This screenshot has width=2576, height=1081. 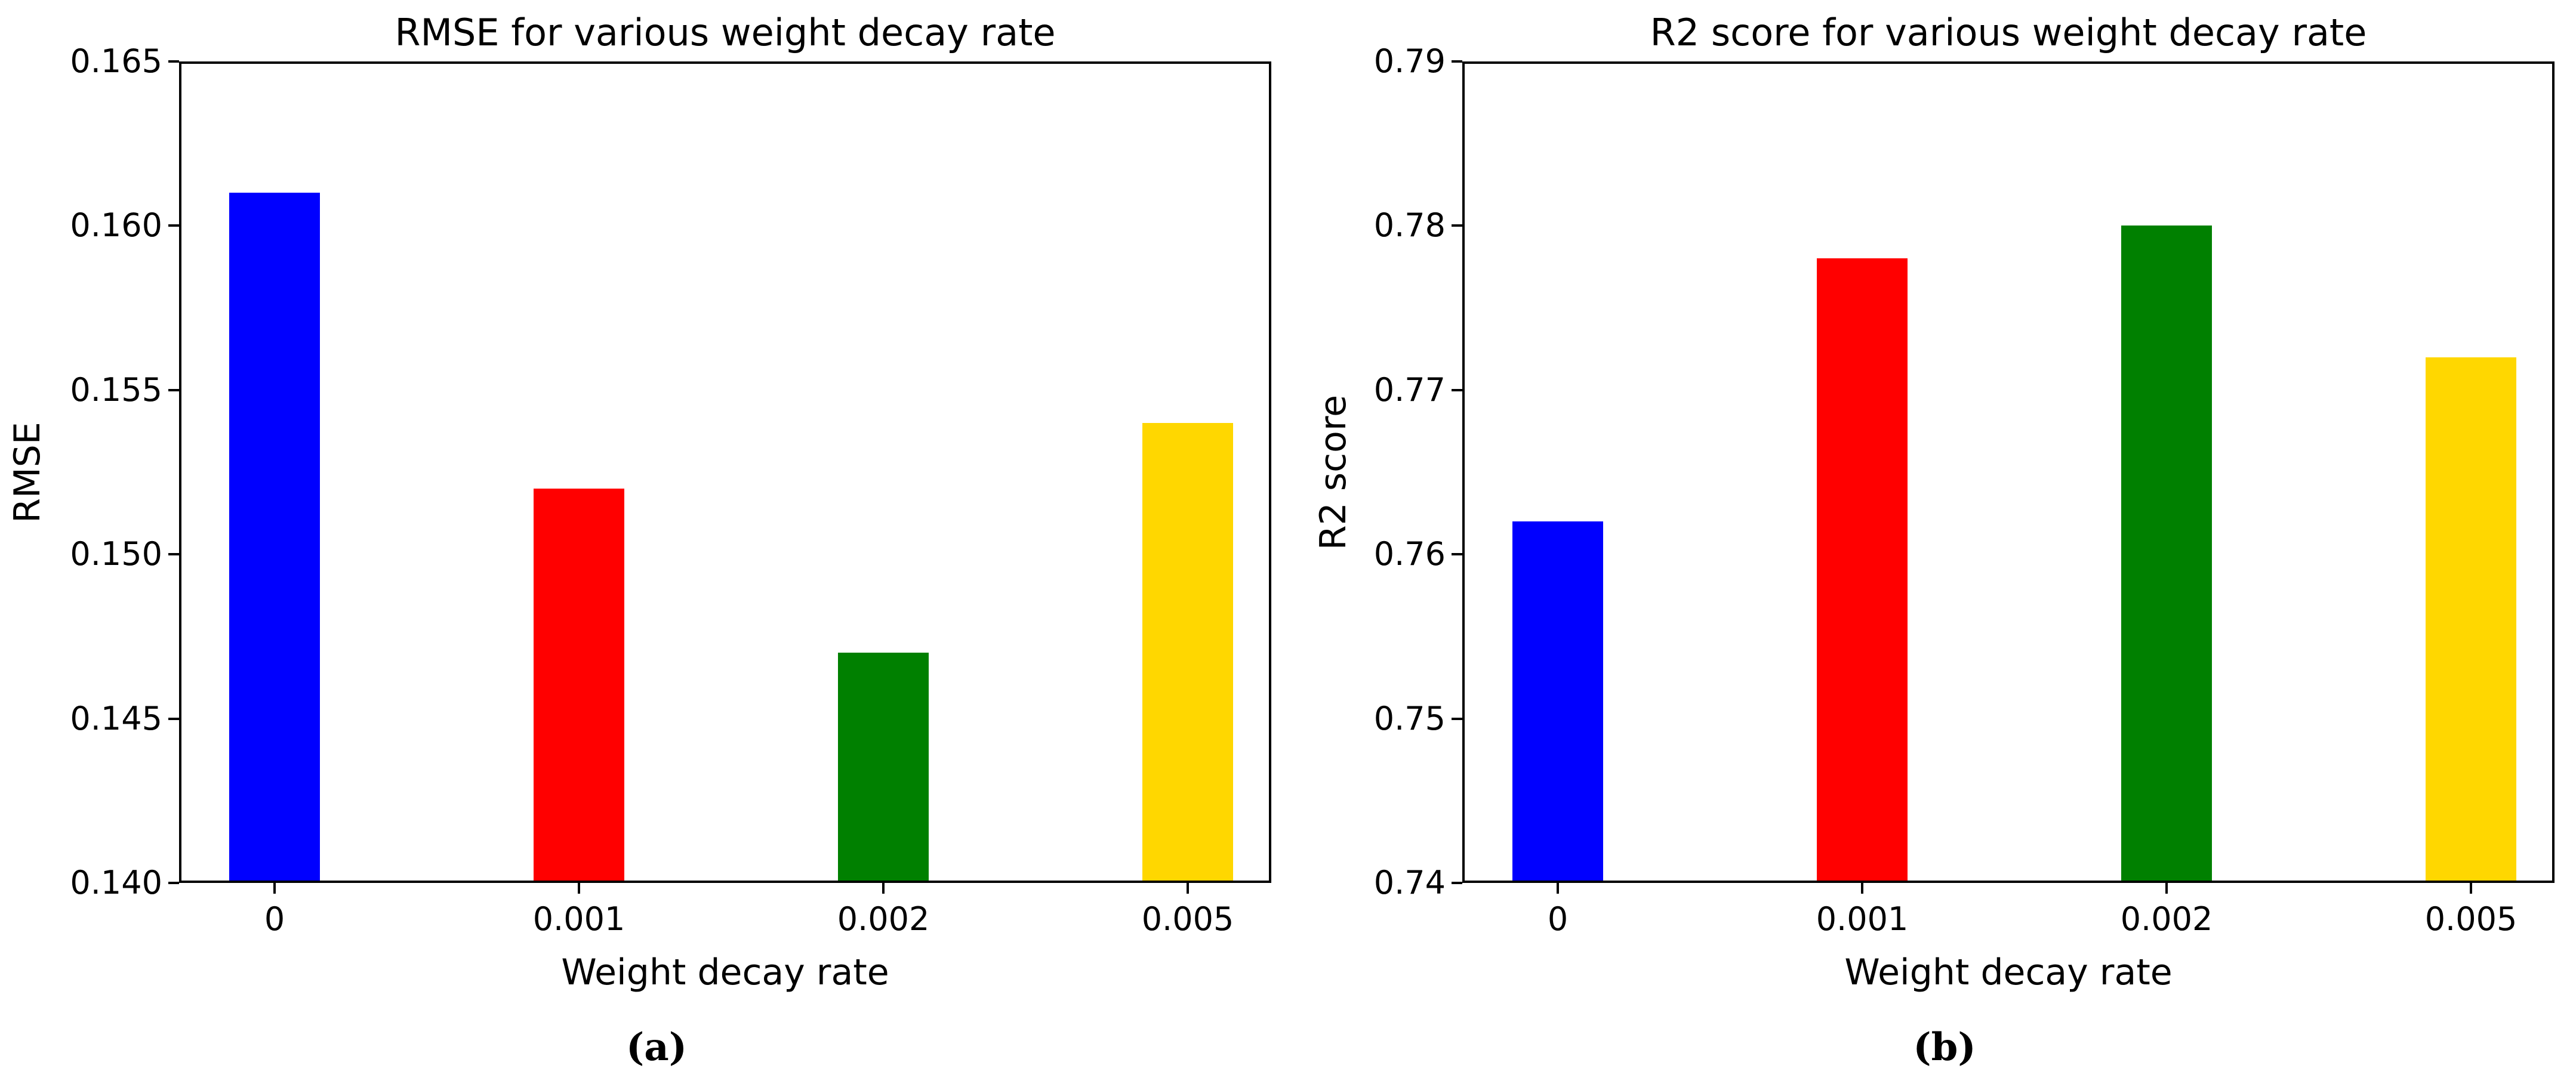 What do you see at coordinates (1409, 390) in the screenshot?
I see `y-tick-label: 0.77` at bounding box center [1409, 390].